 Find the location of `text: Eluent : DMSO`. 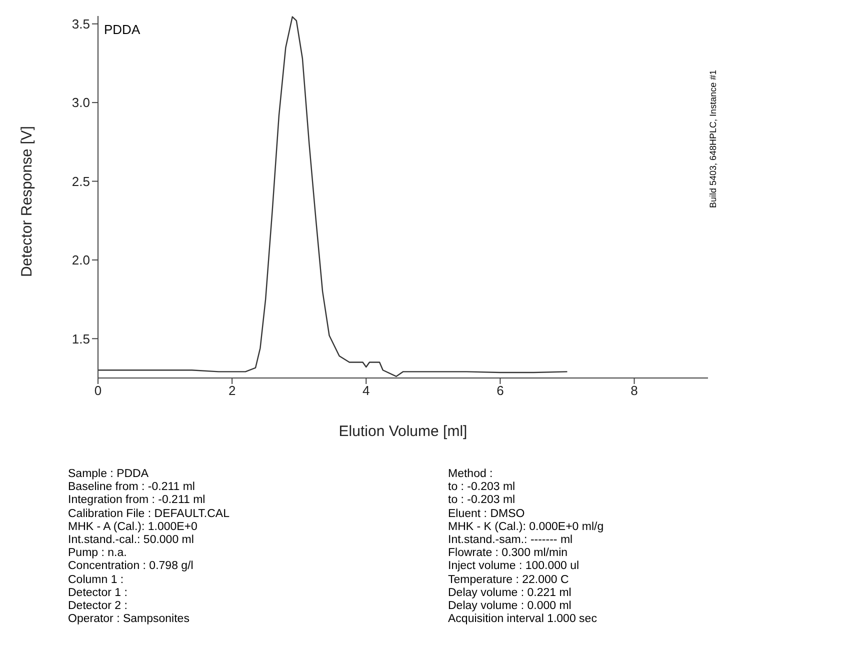

text: Eluent : DMSO is located at coordinates (487, 514).